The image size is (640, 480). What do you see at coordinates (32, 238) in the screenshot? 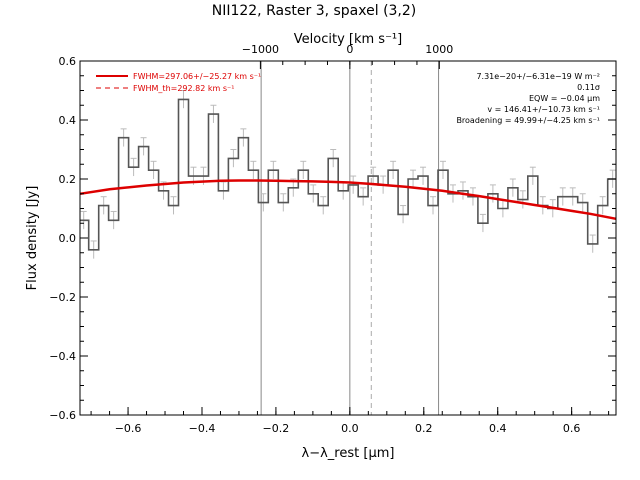
I see `y-axis-label: Flux density [Jy]` at bounding box center [32, 238].